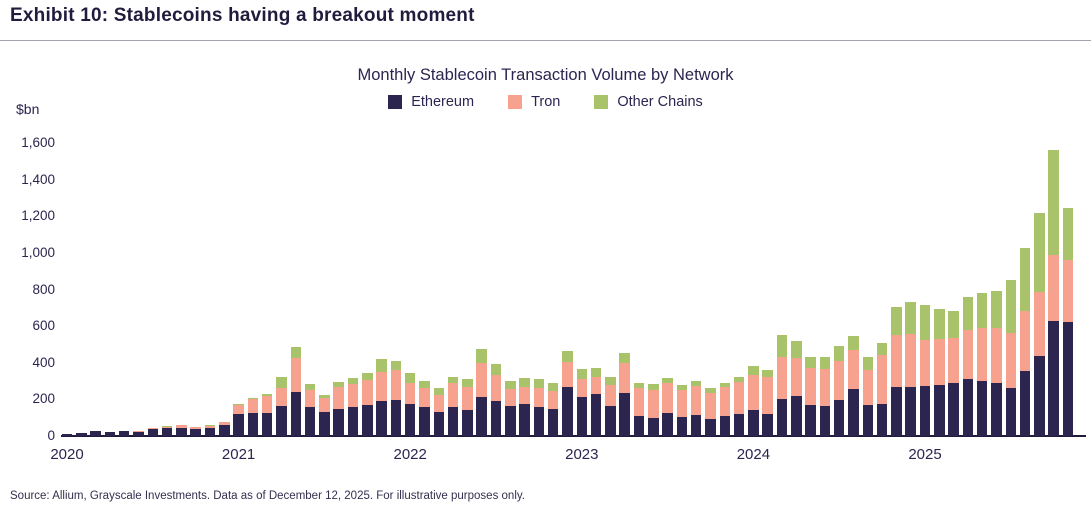 The width and height of the screenshot is (1091, 518). I want to click on y-tick-200: 200, so click(43, 399).